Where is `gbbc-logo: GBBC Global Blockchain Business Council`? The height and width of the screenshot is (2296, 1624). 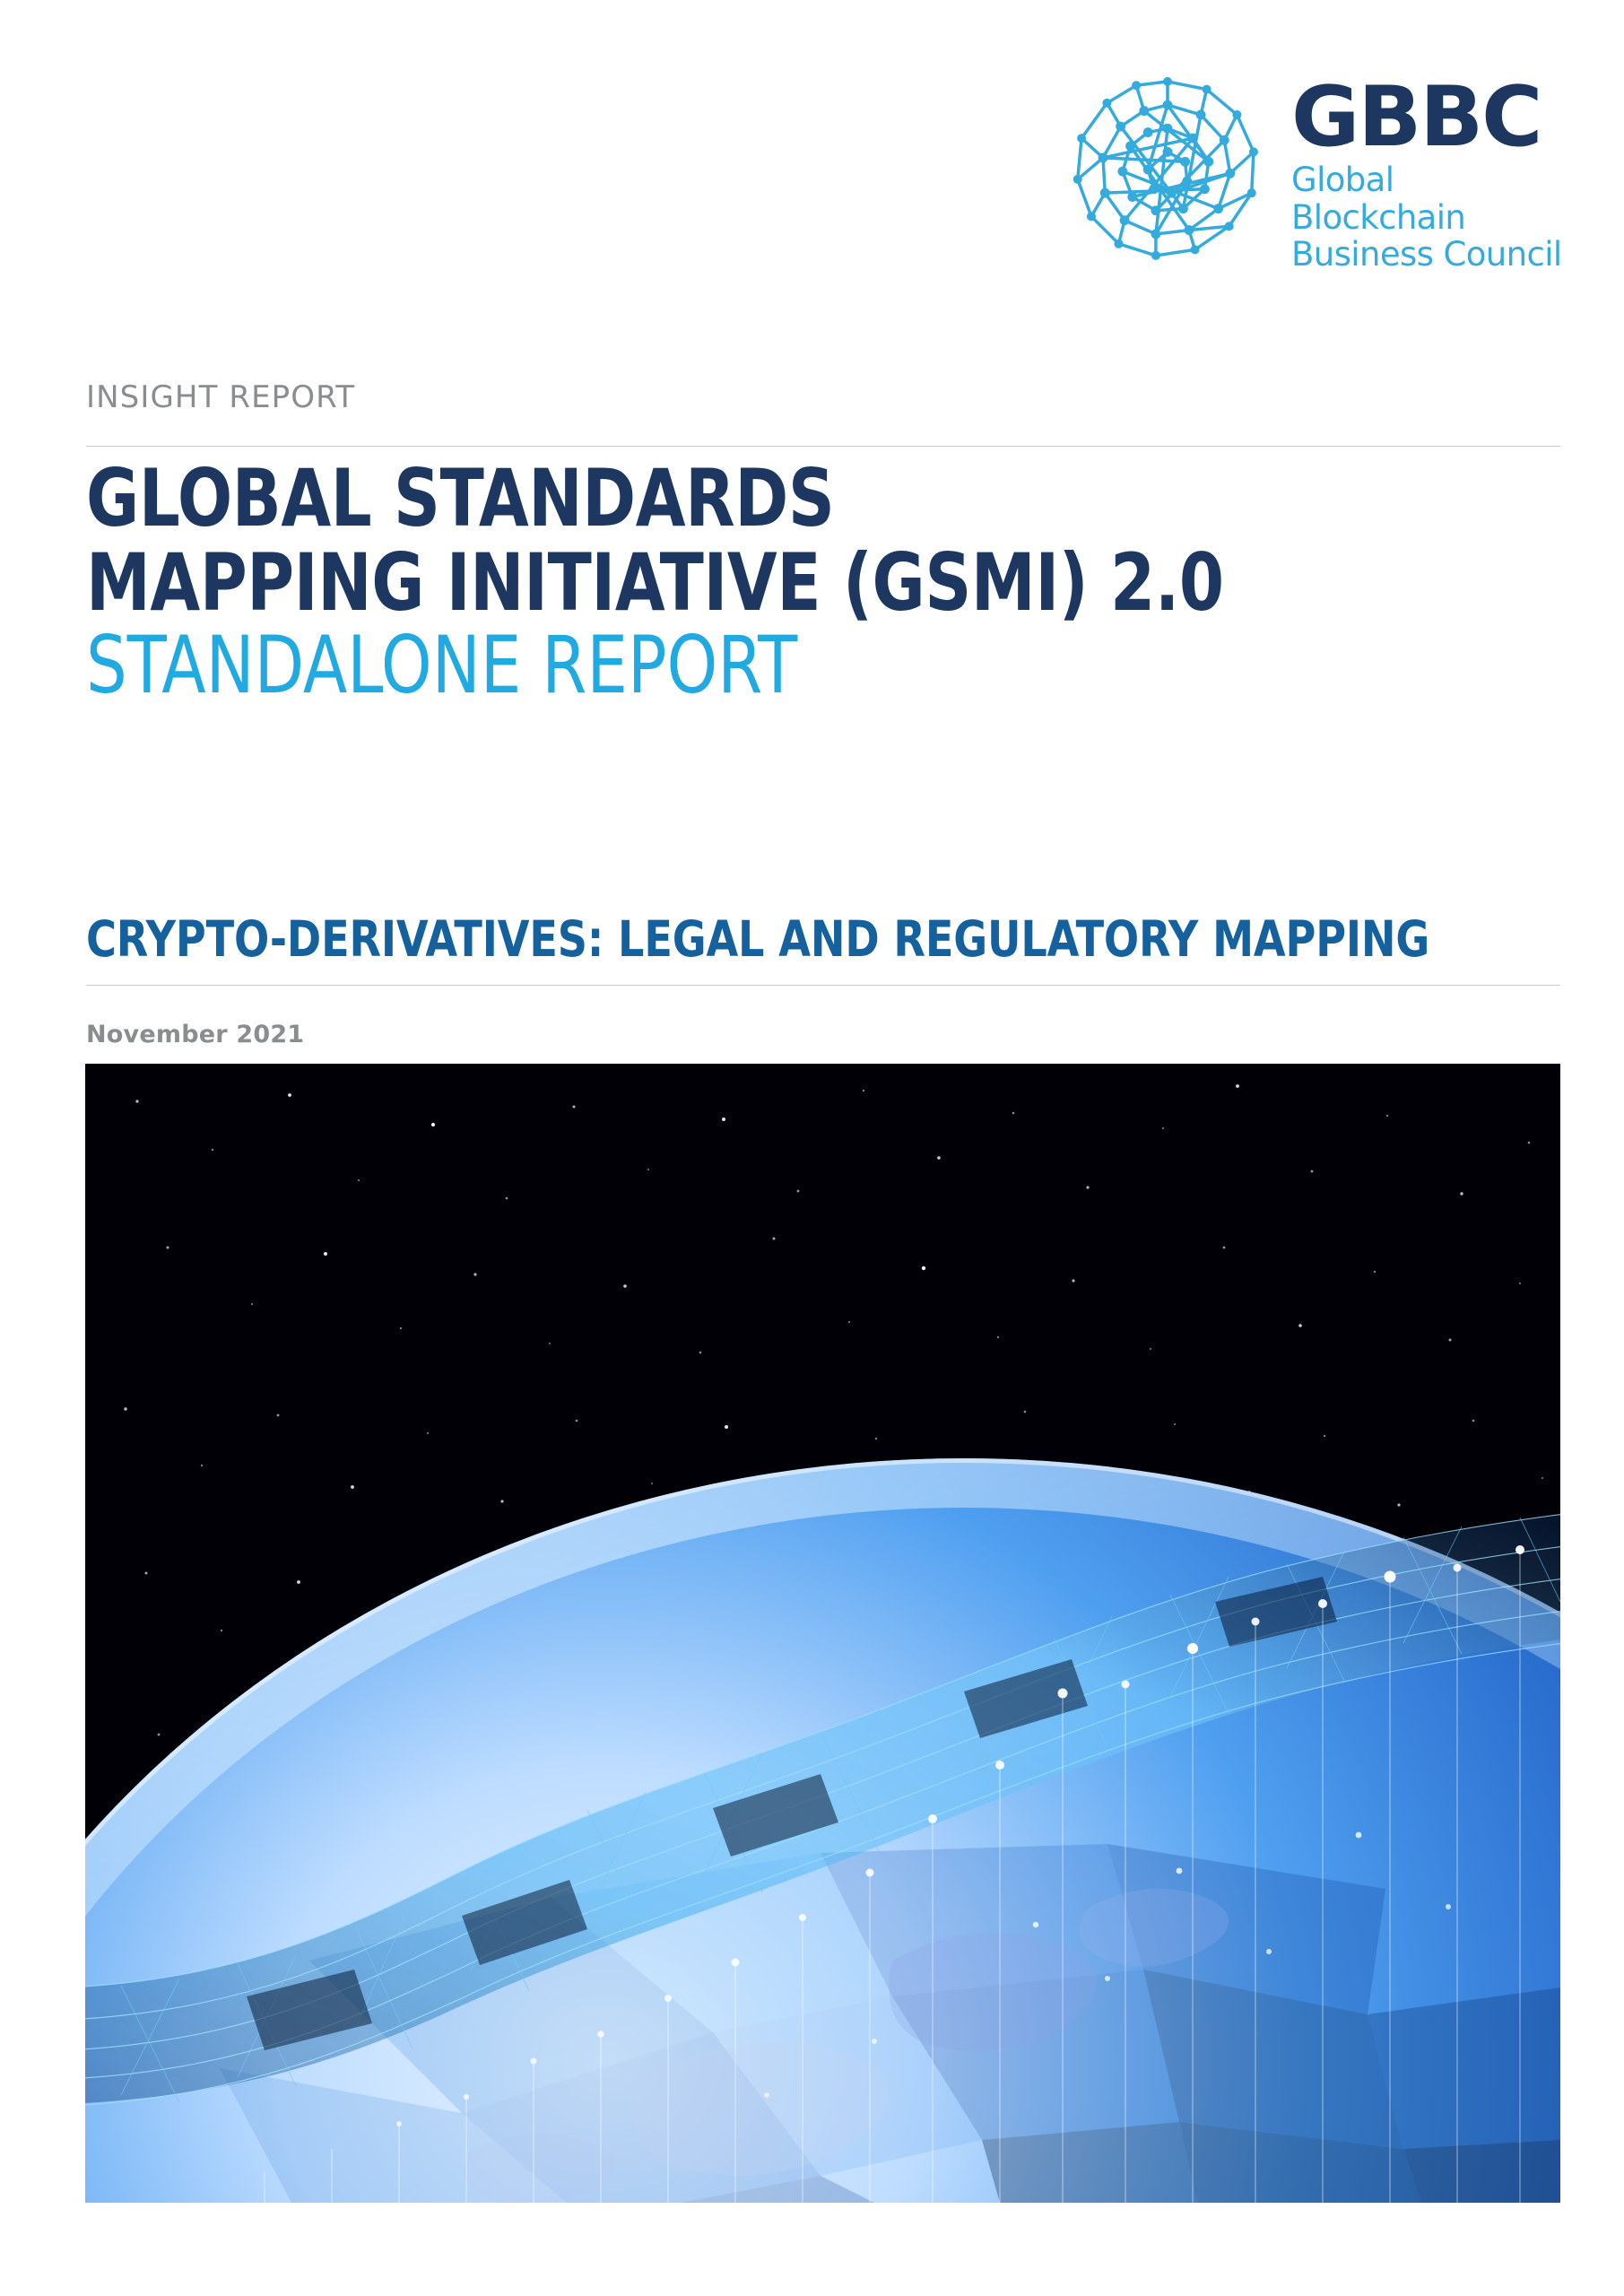 gbbc-logo: GBBC Global Blockchain Business Council is located at coordinates (1316, 173).